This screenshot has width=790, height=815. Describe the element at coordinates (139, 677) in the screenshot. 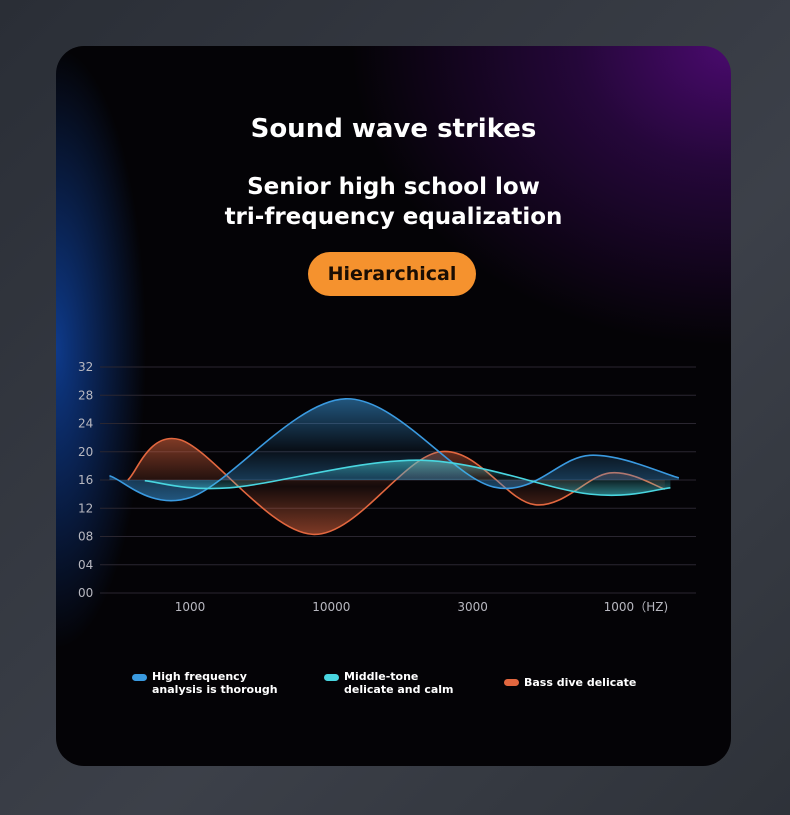

I see `legend-swatch-high` at that location.